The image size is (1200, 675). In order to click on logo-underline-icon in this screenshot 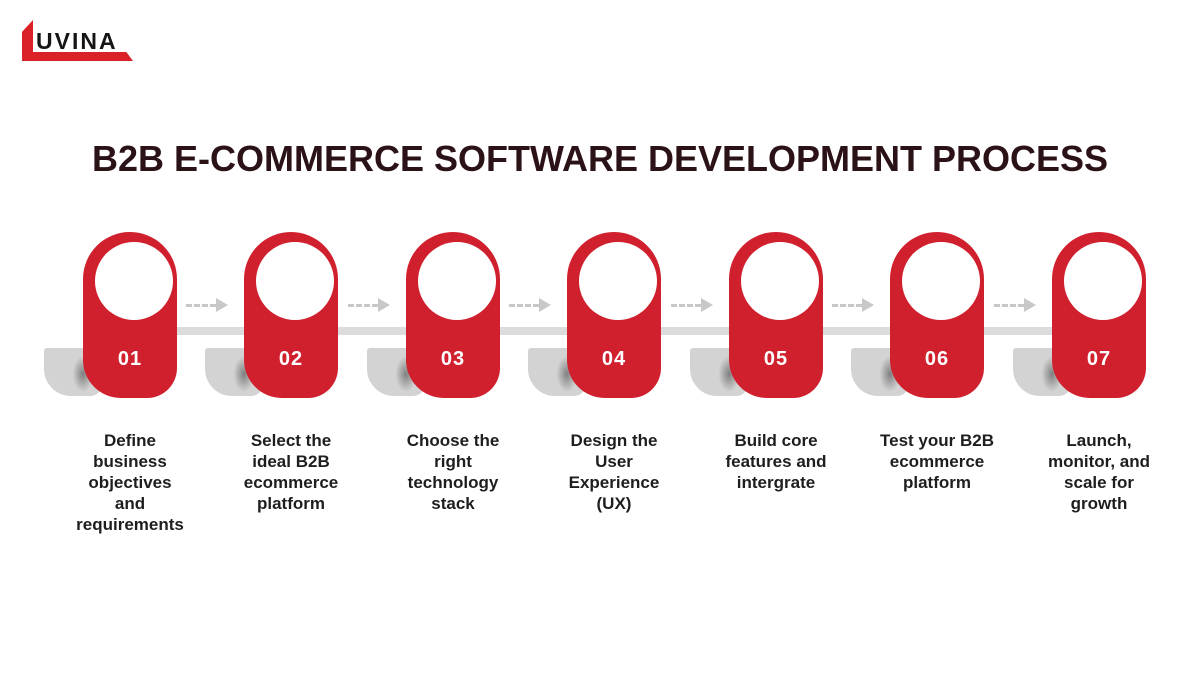, I will do `click(77, 56)`.